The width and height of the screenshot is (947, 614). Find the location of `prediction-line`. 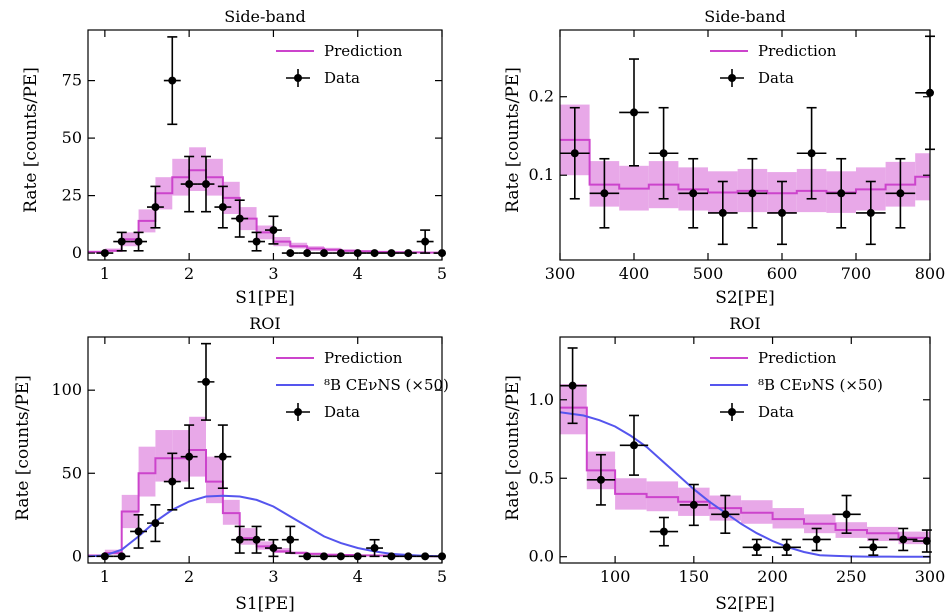

prediction-line is located at coordinates (745, 472).